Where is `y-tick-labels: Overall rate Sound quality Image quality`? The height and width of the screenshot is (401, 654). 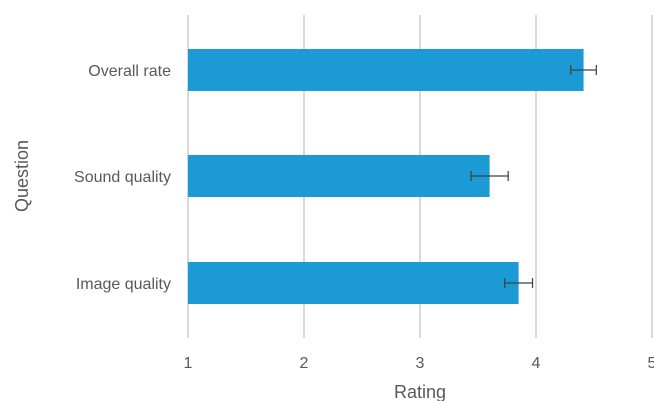 y-tick-labels: Overall rate Sound quality Image quality is located at coordinates (122, 178).